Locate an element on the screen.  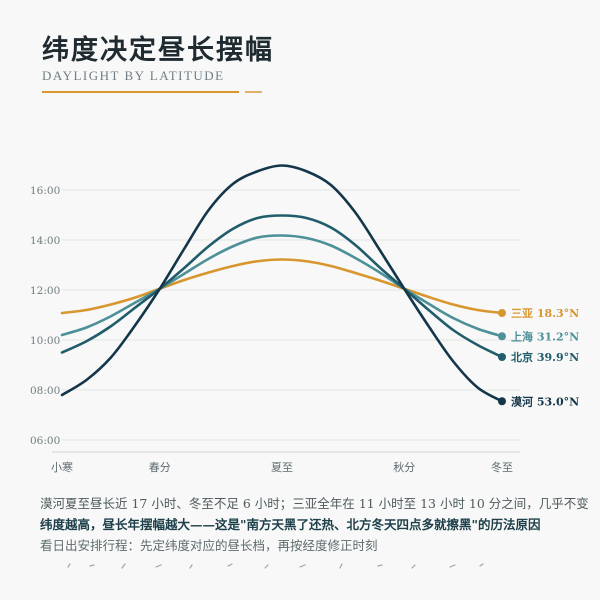
page-title: 纬度决定昼长摆幅 is located at coordinates (158, 50).